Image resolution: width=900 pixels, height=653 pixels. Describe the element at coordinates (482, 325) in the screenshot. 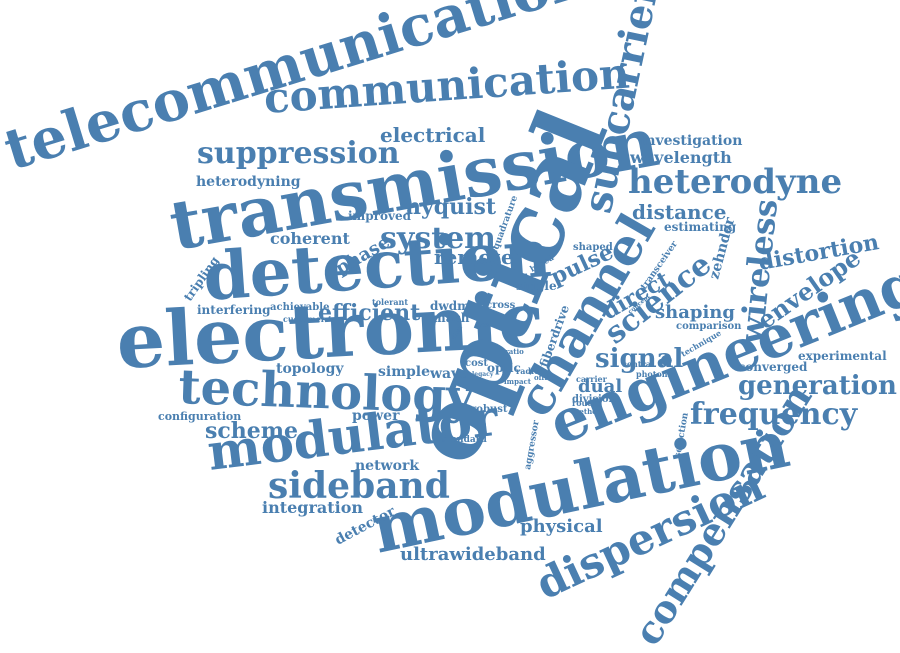

I see `word-data: data` at that location.